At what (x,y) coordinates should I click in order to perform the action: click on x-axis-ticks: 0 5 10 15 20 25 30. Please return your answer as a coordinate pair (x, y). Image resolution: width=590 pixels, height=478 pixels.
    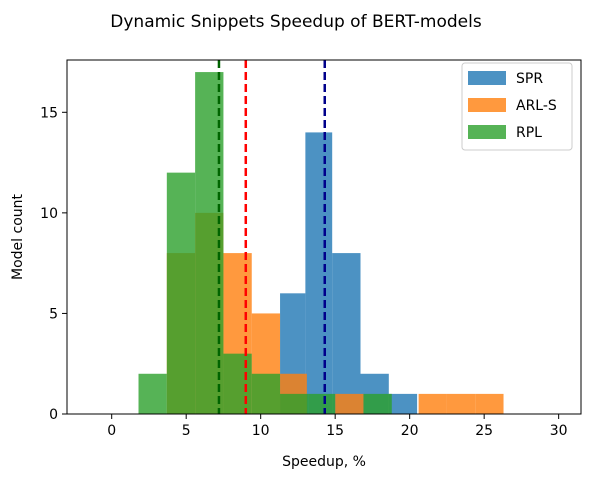
    Looking at the image, I should click on (337, 426).